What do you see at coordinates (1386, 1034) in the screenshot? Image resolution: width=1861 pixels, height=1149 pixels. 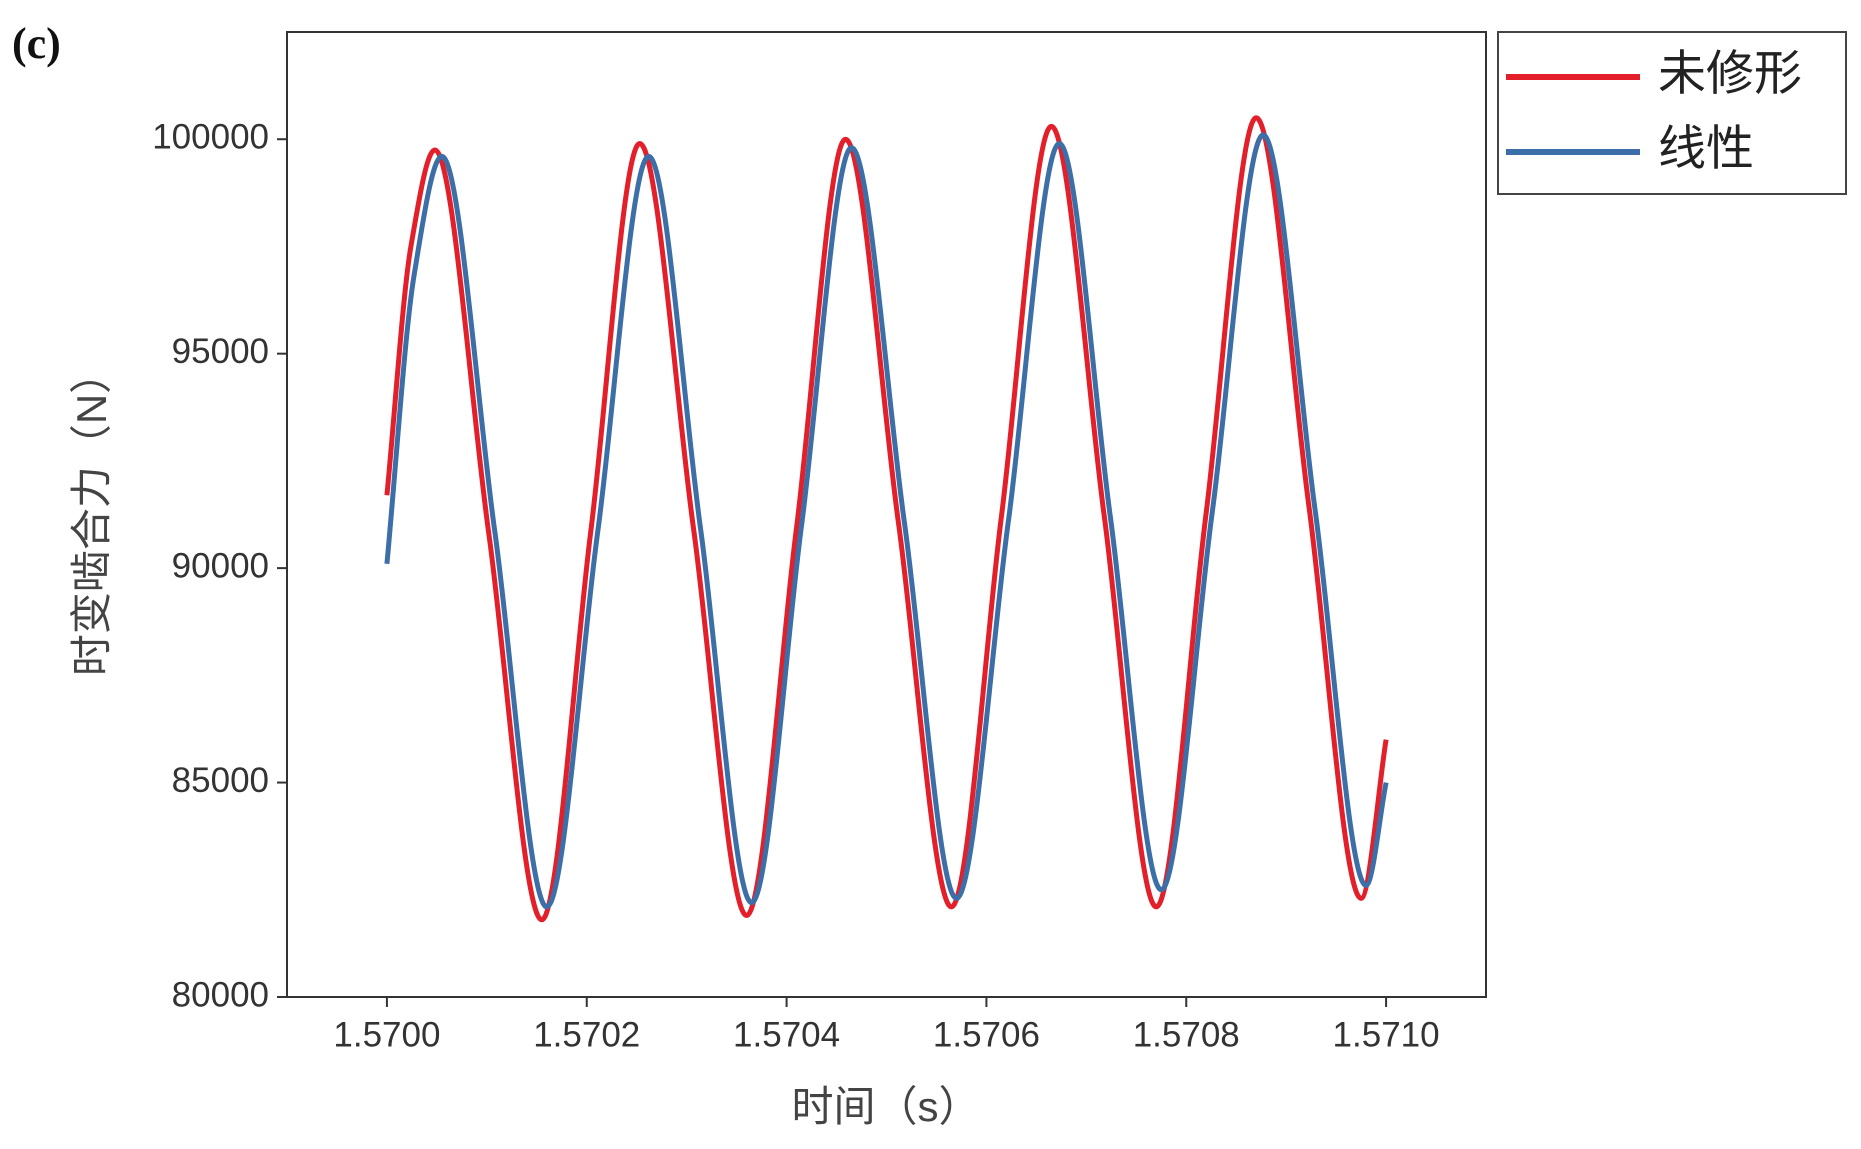 I see `x-tick-label: 1.5710` at bounding box center [1386, 1034].